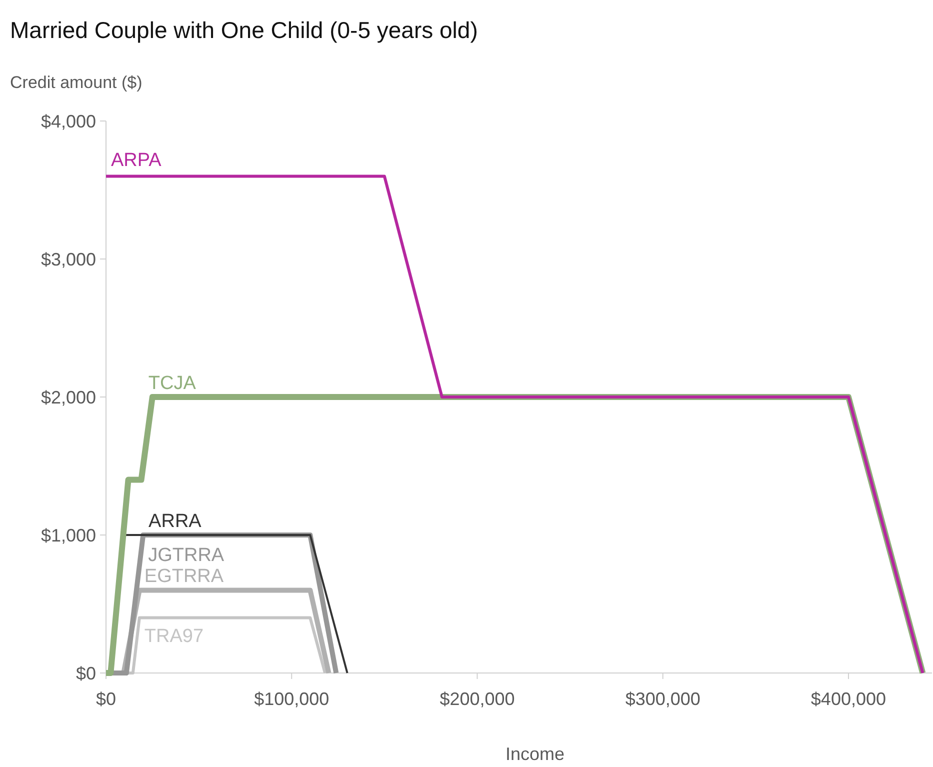 This screenshot has height=767, width=933. Describe the element at coordinates (174, 636) in the screenshot. I see `series-label: TRA97` at that location.